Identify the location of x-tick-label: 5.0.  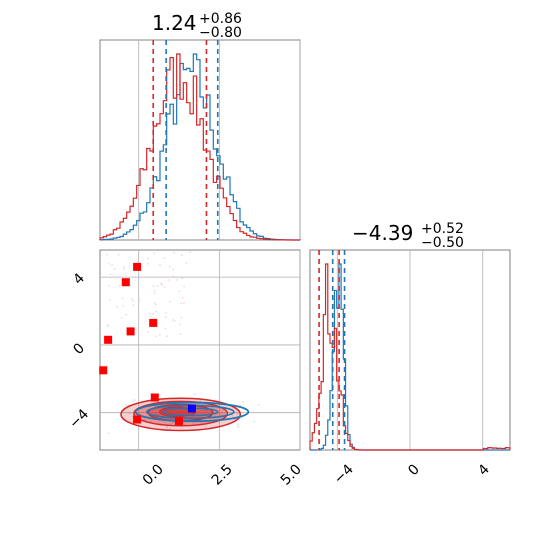
(291, 475).